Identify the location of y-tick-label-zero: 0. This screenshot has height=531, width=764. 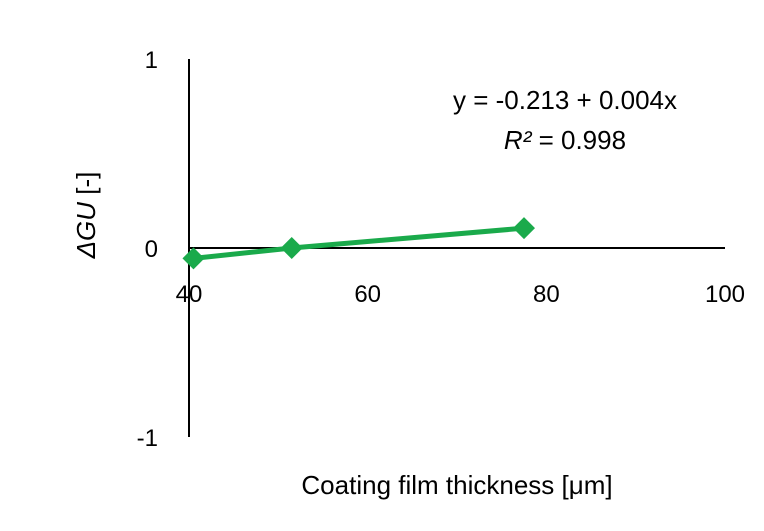
(151, 249).